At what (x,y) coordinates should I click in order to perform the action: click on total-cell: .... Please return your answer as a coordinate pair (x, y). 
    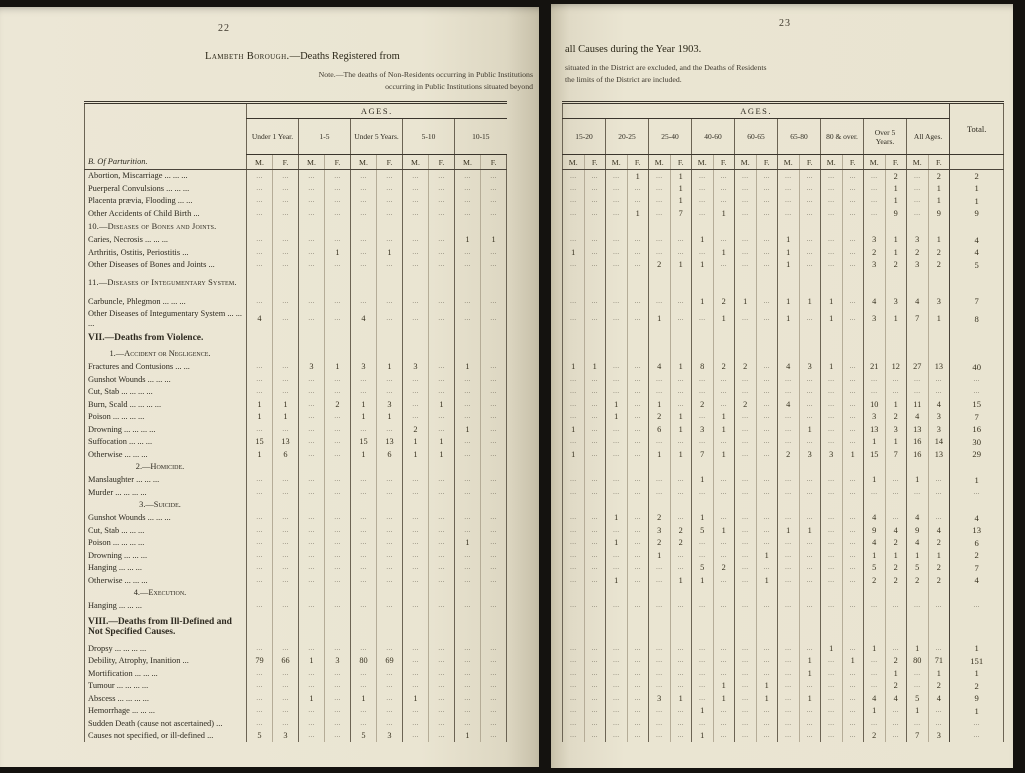
    Looking at the image, I should click on (977, 492).